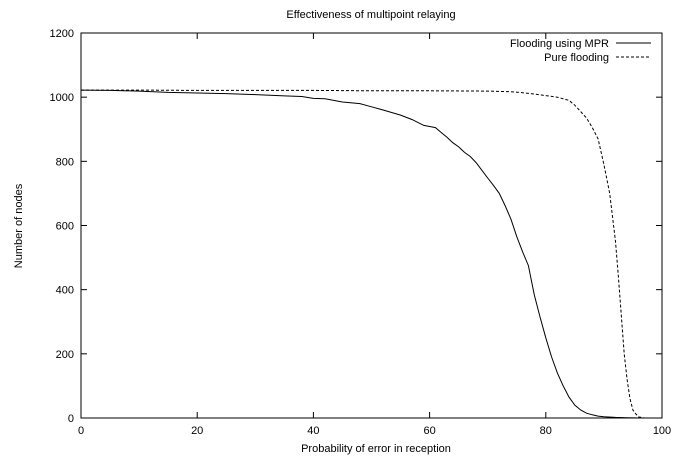 The image size is (676, 459). Describe the element at coordinates (559, 44) in the screenshot. I see `legend-label: Flooding using MPR` at that location.